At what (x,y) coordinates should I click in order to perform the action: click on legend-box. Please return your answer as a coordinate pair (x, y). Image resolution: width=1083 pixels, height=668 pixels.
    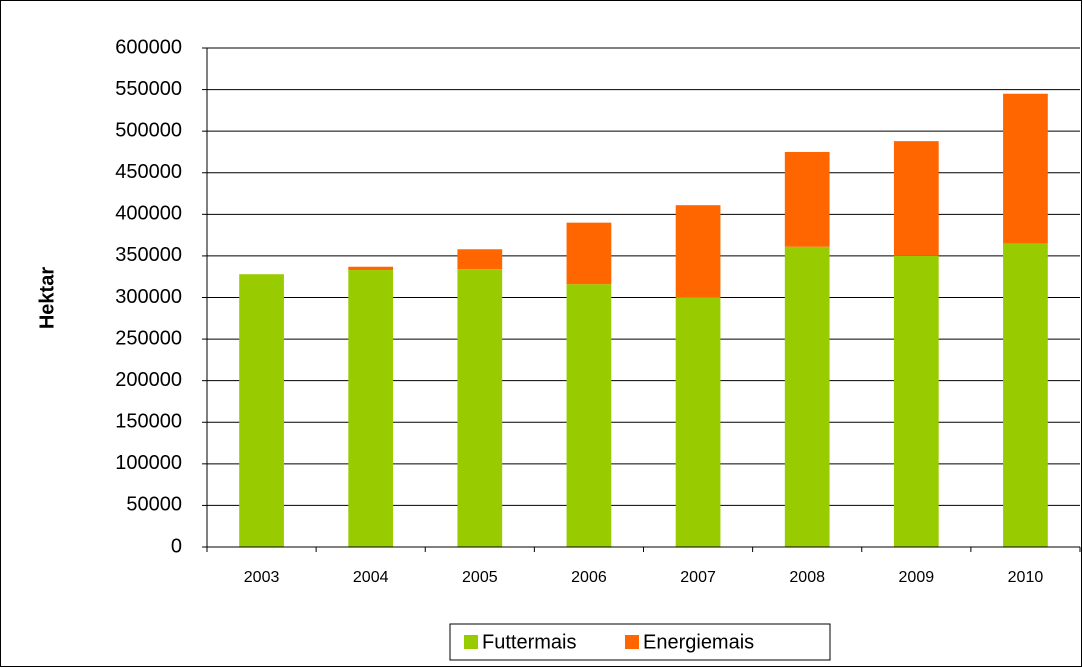
    Looking at the image, I should click on (640, 642).